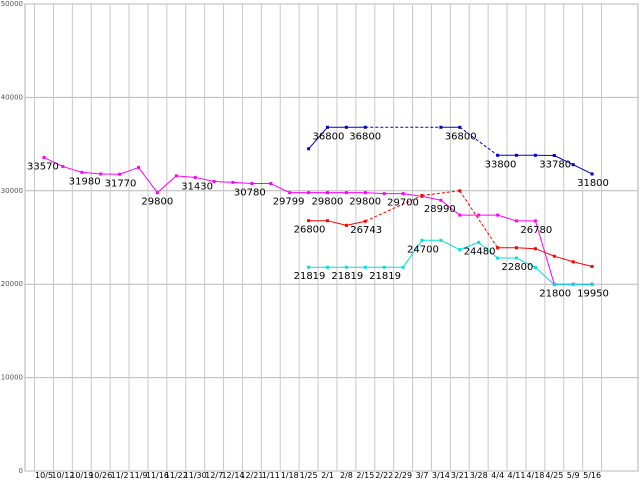 The image size is (640, 485). I want to click on x-tick-label: 4/11, so click(517, 475).